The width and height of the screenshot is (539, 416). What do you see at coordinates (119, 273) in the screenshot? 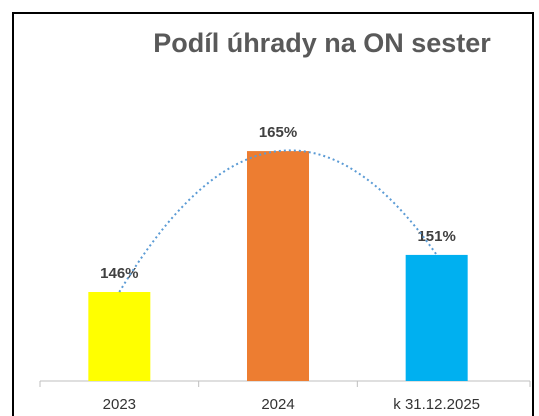
I see `data-label: 146%` at bounding box center [119, 273].